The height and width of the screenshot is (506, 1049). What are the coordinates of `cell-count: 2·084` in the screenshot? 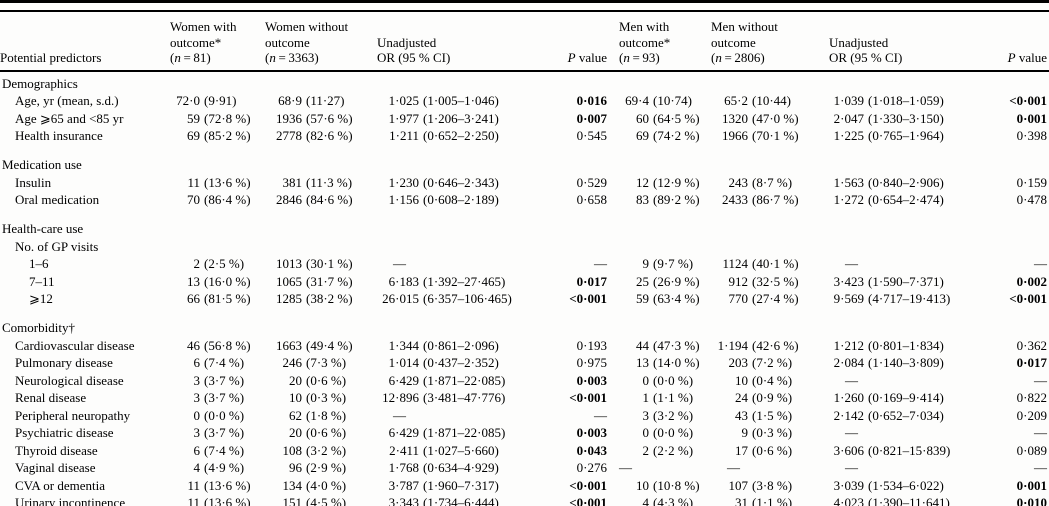 It's located at (848, 362).